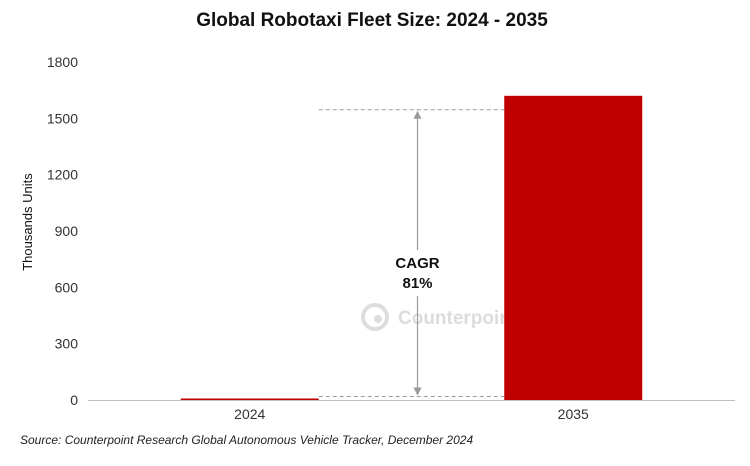  Describe the element at coordinates (417, 263) in the screenshot. I see `annotation-label: CAGR` at that location.